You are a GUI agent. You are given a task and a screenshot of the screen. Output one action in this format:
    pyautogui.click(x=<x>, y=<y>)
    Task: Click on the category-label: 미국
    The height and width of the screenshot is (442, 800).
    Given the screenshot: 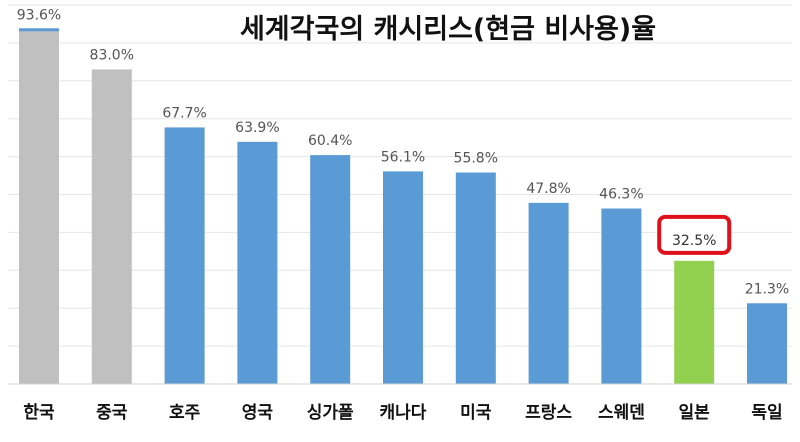 What is the action you would take?
    pyautogui.click(x=476, y=413)
    